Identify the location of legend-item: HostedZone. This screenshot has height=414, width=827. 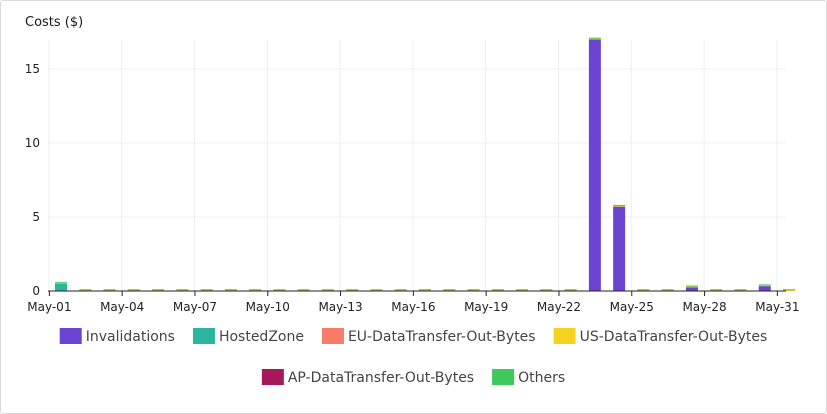
(248, 336).